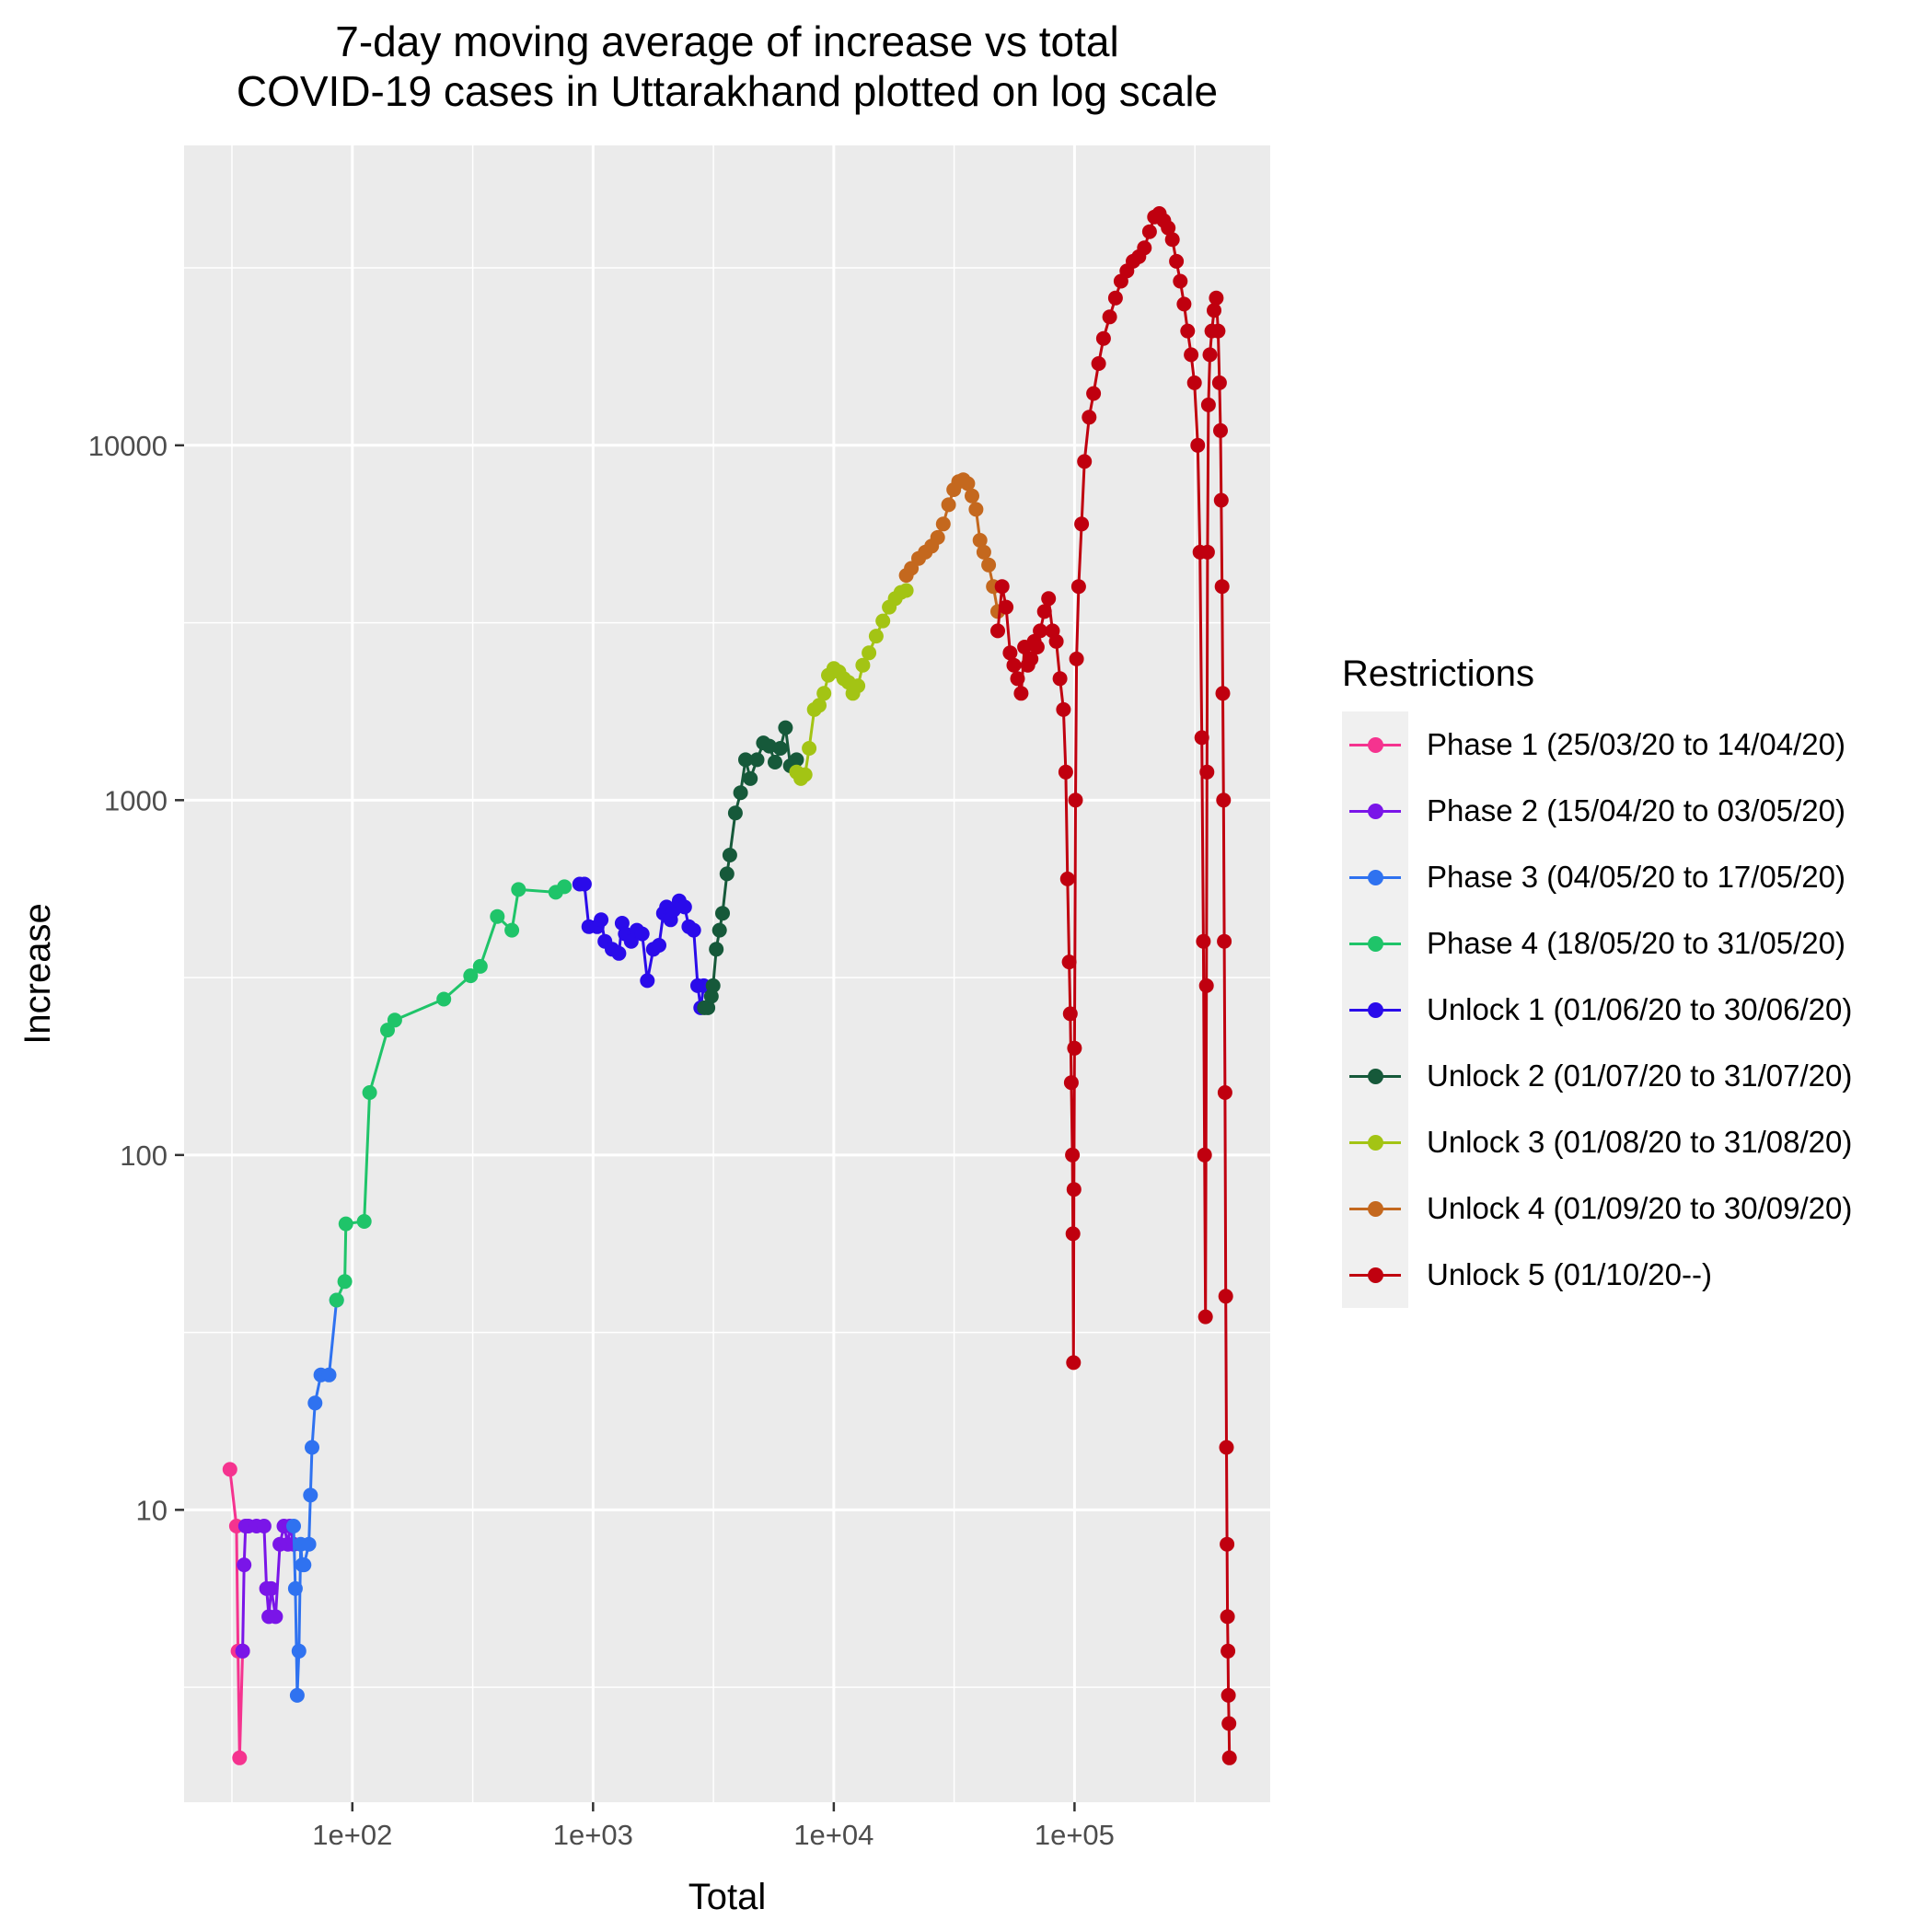 This screenshot has width=1932, height=1932. What do you see at coordinates (128, 446) in the screenshot?
I see `y-tick-label: 10000` at bounding box center [128, 446].